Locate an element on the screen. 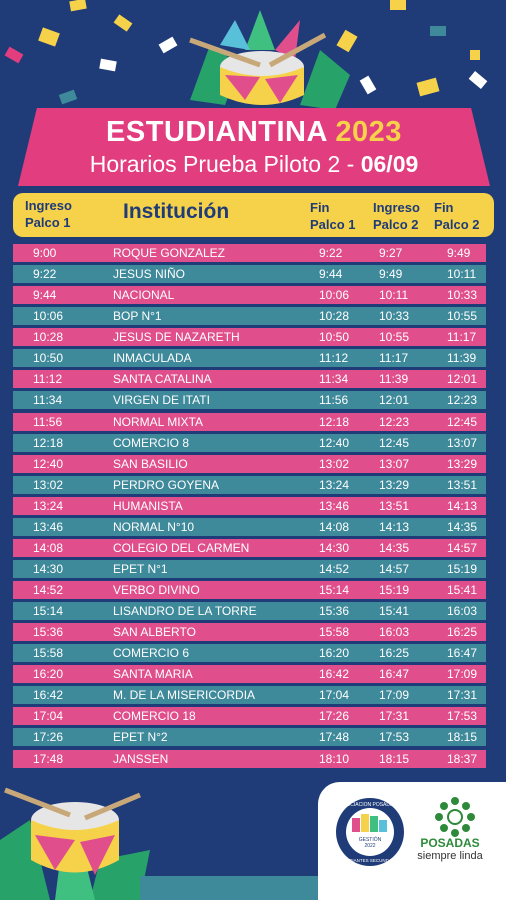  ingreso-palco1-cell: 11:56 is located at coordinates (48, 421).